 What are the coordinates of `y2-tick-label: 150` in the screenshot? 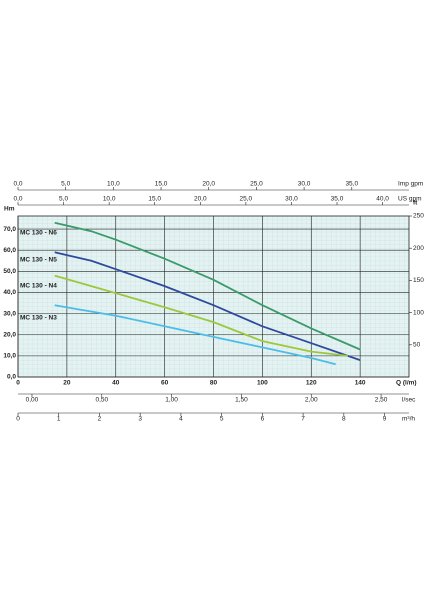 It's located at (418, 280).